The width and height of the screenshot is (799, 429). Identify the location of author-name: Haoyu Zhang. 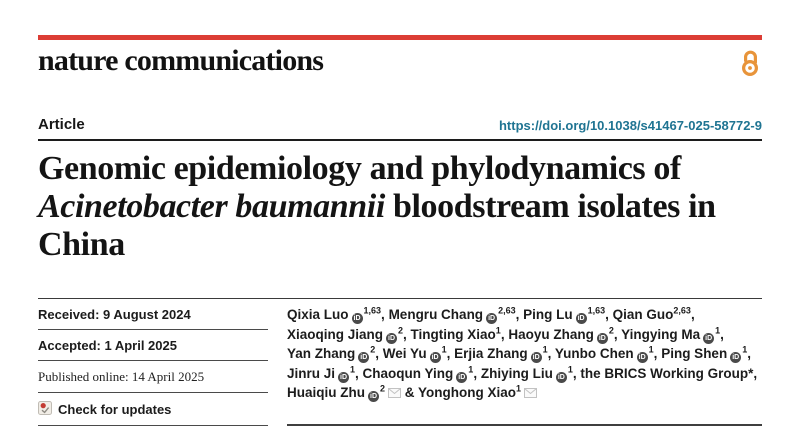
(551, 334).